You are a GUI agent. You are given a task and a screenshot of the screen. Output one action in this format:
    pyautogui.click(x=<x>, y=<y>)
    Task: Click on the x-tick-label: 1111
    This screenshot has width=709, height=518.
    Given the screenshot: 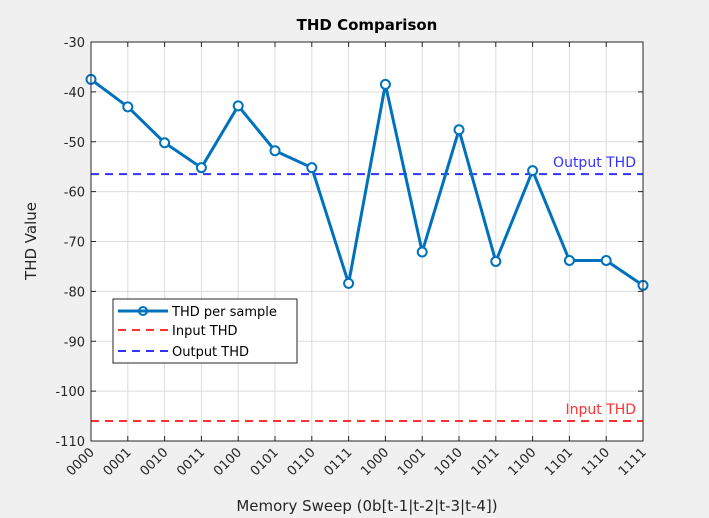 What is the action you would take?
    pyautogui.click(x=633, y=462)
    